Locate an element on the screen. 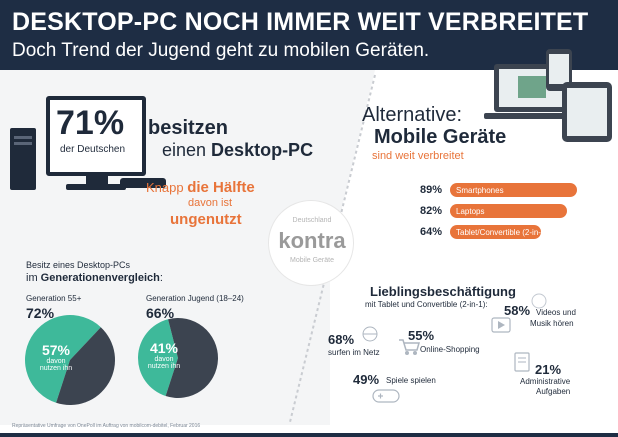 This screenshot has height=437, width=618. owns-line-2-bold: Desktop-PC is located at coordinates (262, 150).